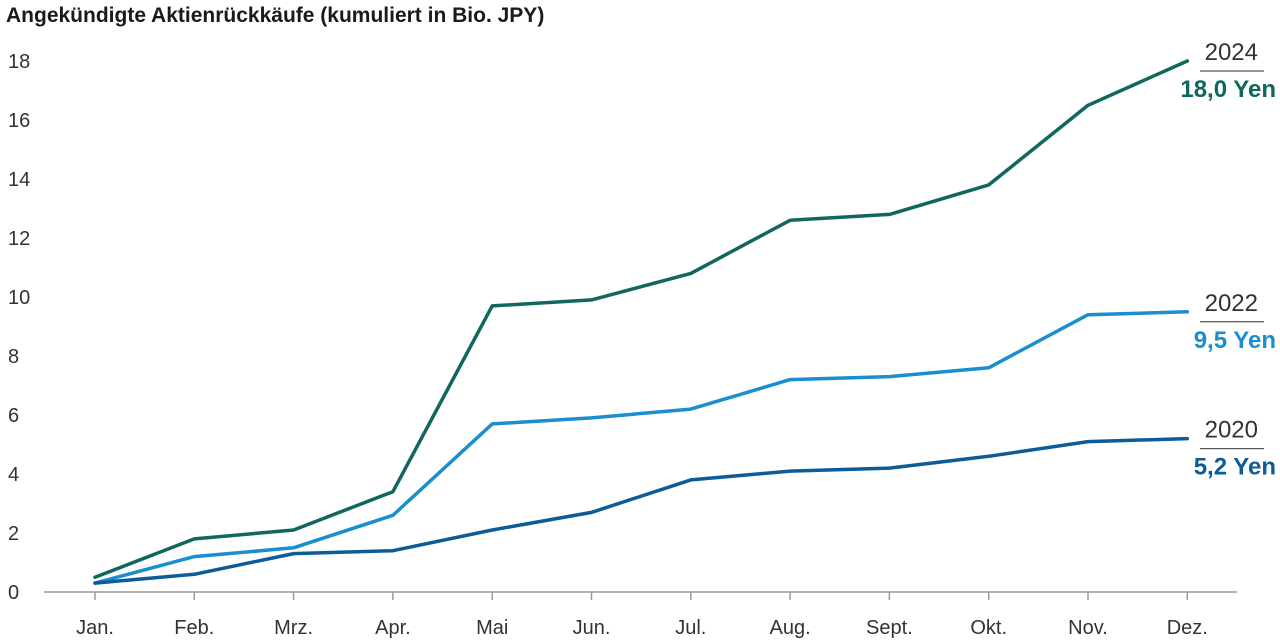 The height and width of the screenshot is (643, 1280). I want to click on x-tick-label: Aug., so click(790, 628).